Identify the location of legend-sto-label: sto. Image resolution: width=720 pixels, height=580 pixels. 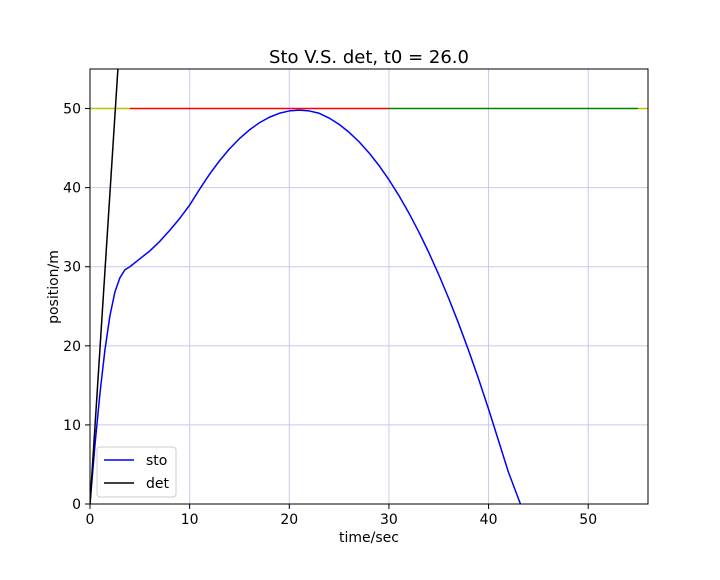
(156, 461).